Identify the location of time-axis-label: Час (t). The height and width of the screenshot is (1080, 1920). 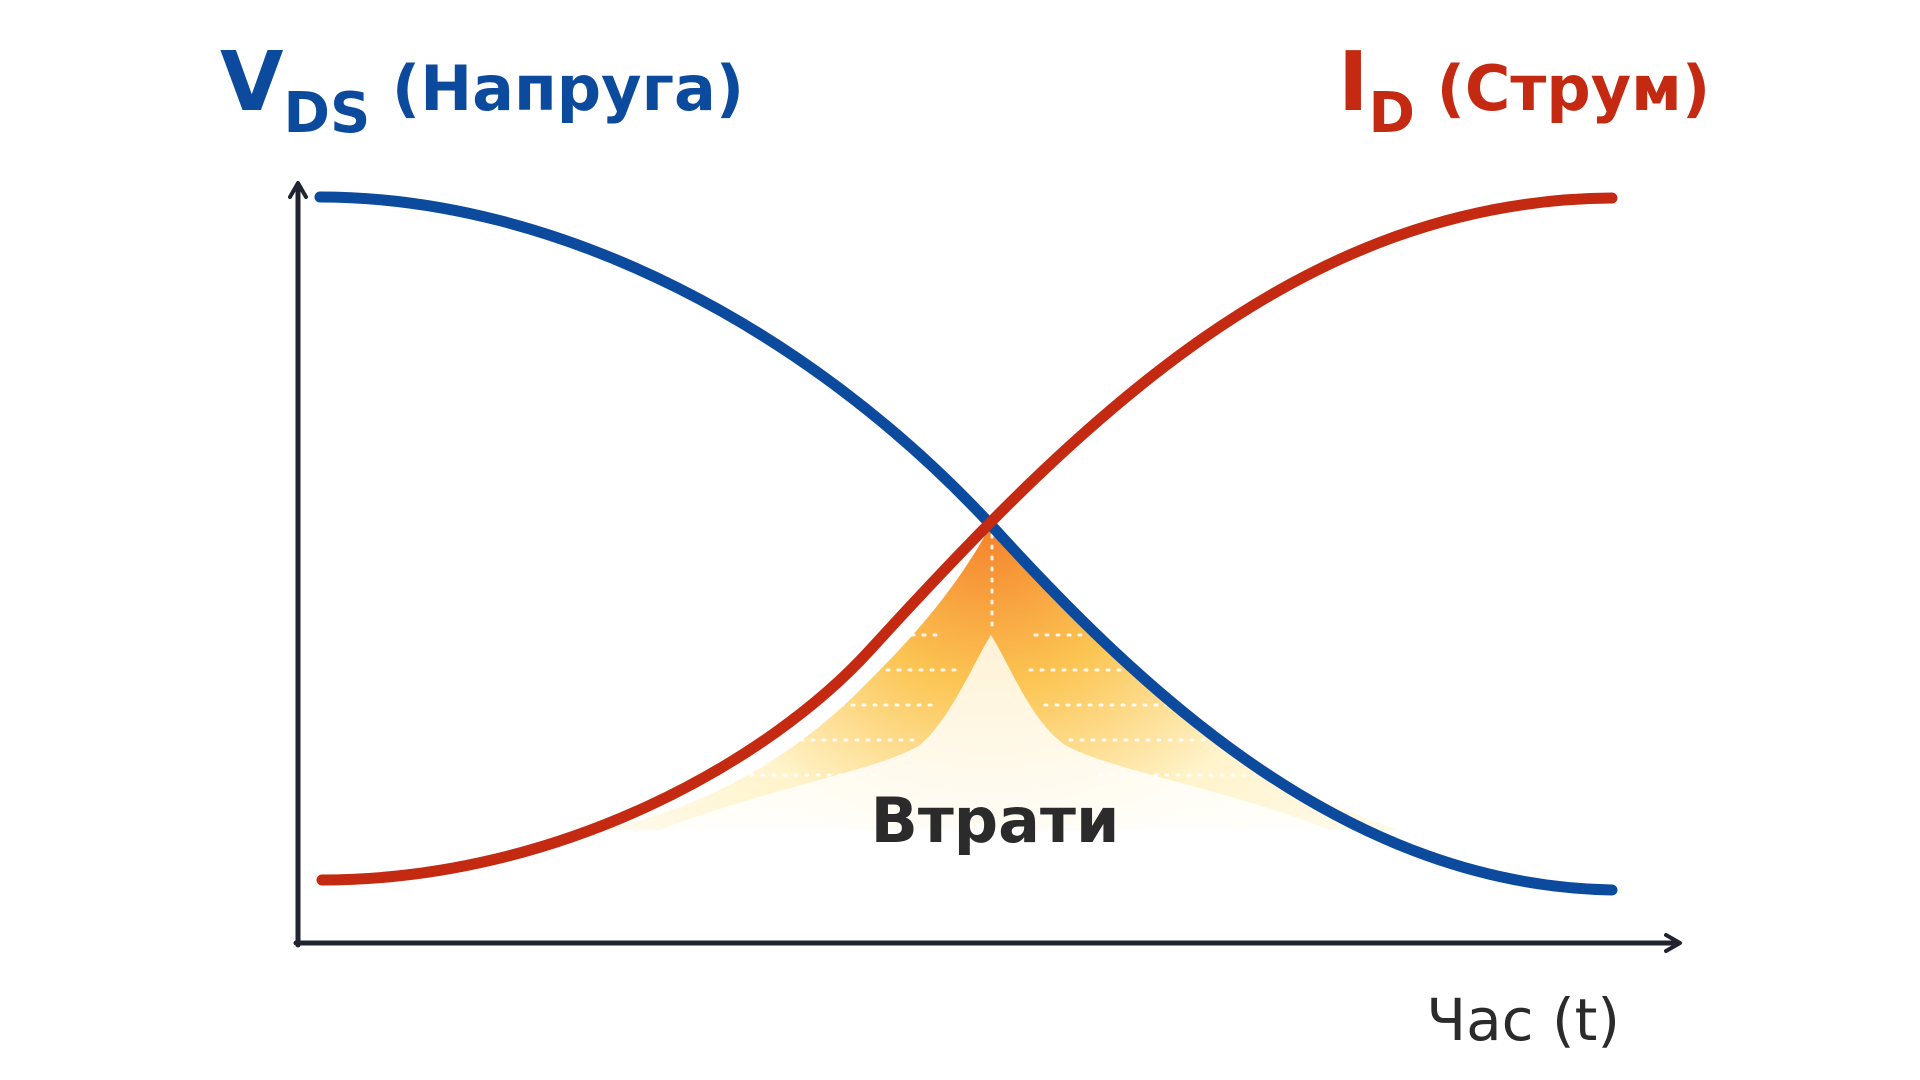
(1523, 1020).